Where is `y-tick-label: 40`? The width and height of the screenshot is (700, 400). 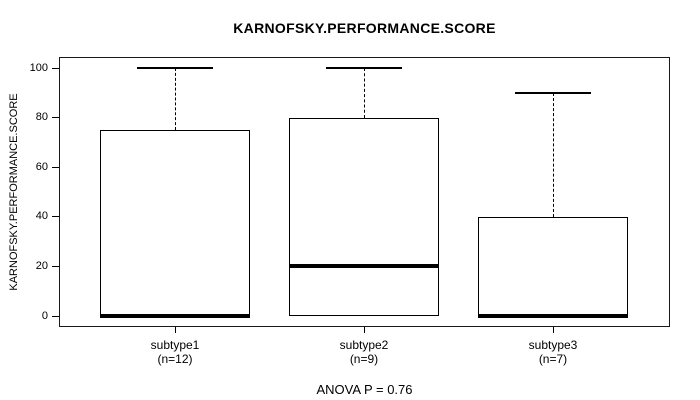
y-tick-label: 40 is located at coordinates (41, 216).